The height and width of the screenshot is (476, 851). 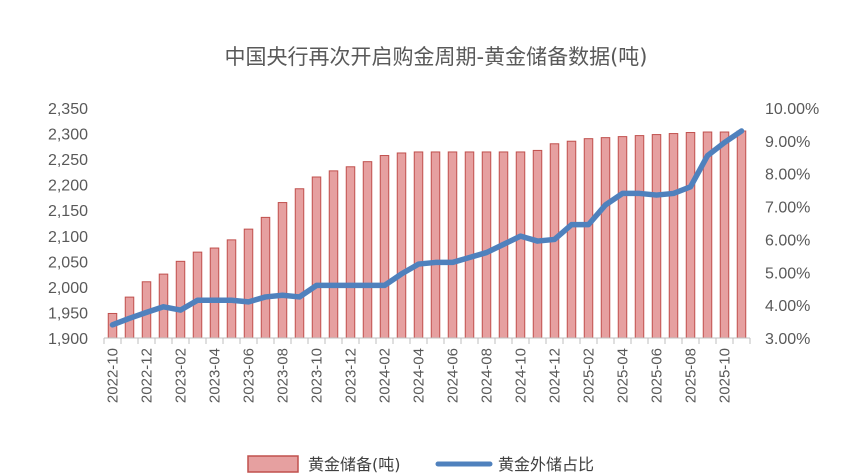 I want to click on y-left-tick-label: 2,100, so click(x=68, y=237).